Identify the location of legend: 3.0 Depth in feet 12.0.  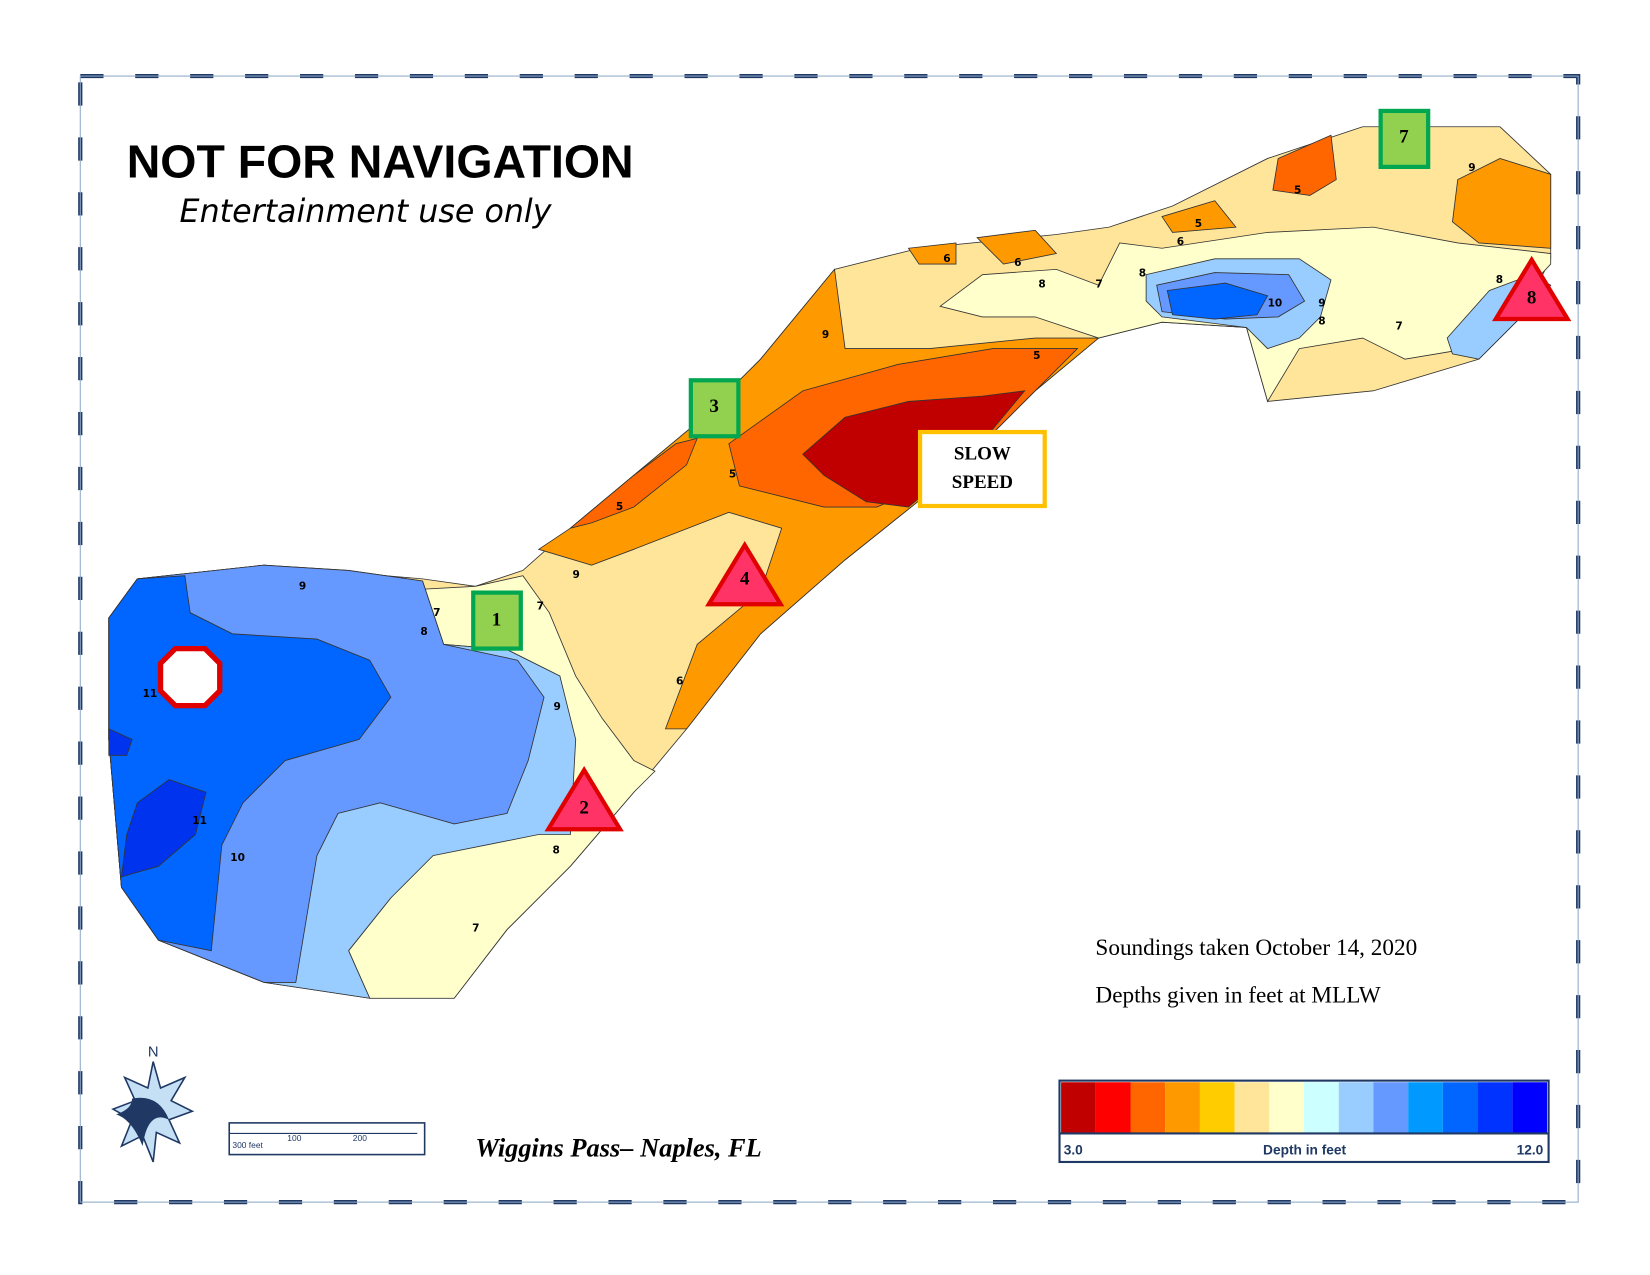
(1304, 1121).